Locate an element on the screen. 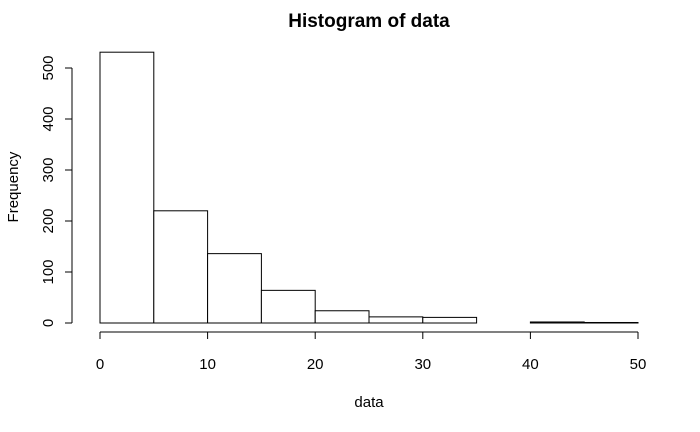 The image size is (700, 432). chart-title: Histogram of data is located at coordinates (369, 21).